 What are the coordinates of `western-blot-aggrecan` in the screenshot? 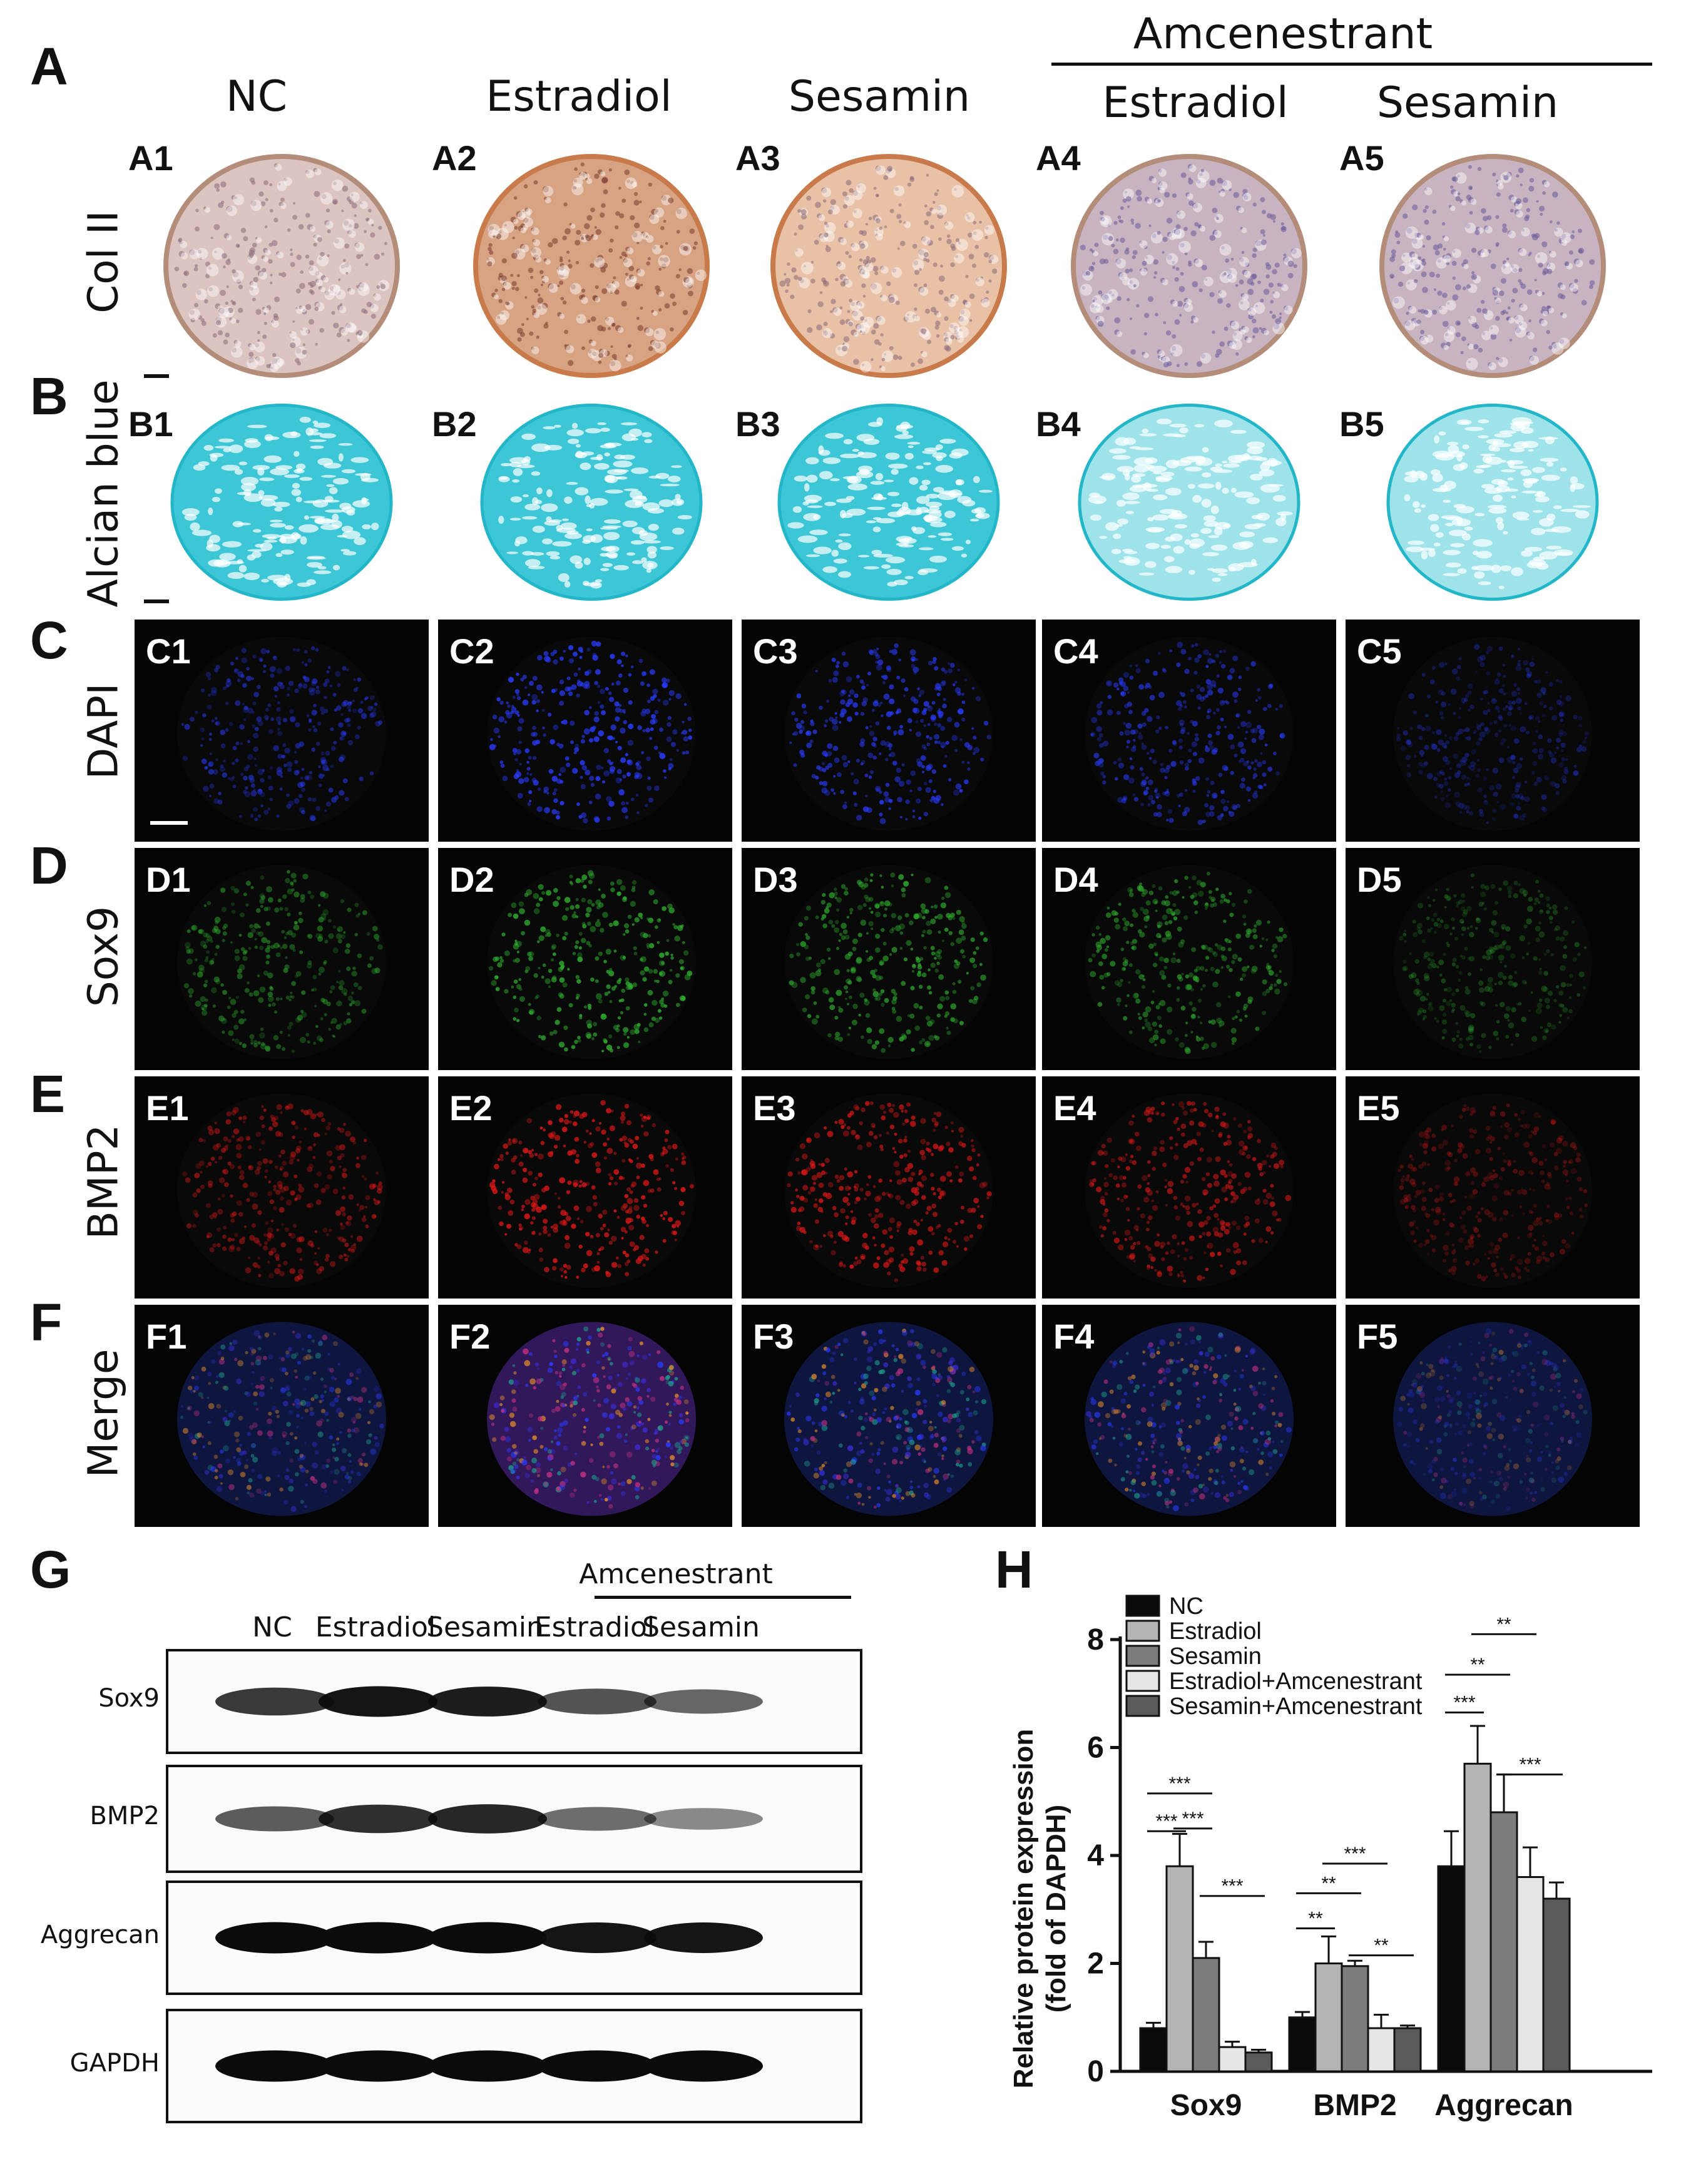 It's located at (514, 1938).